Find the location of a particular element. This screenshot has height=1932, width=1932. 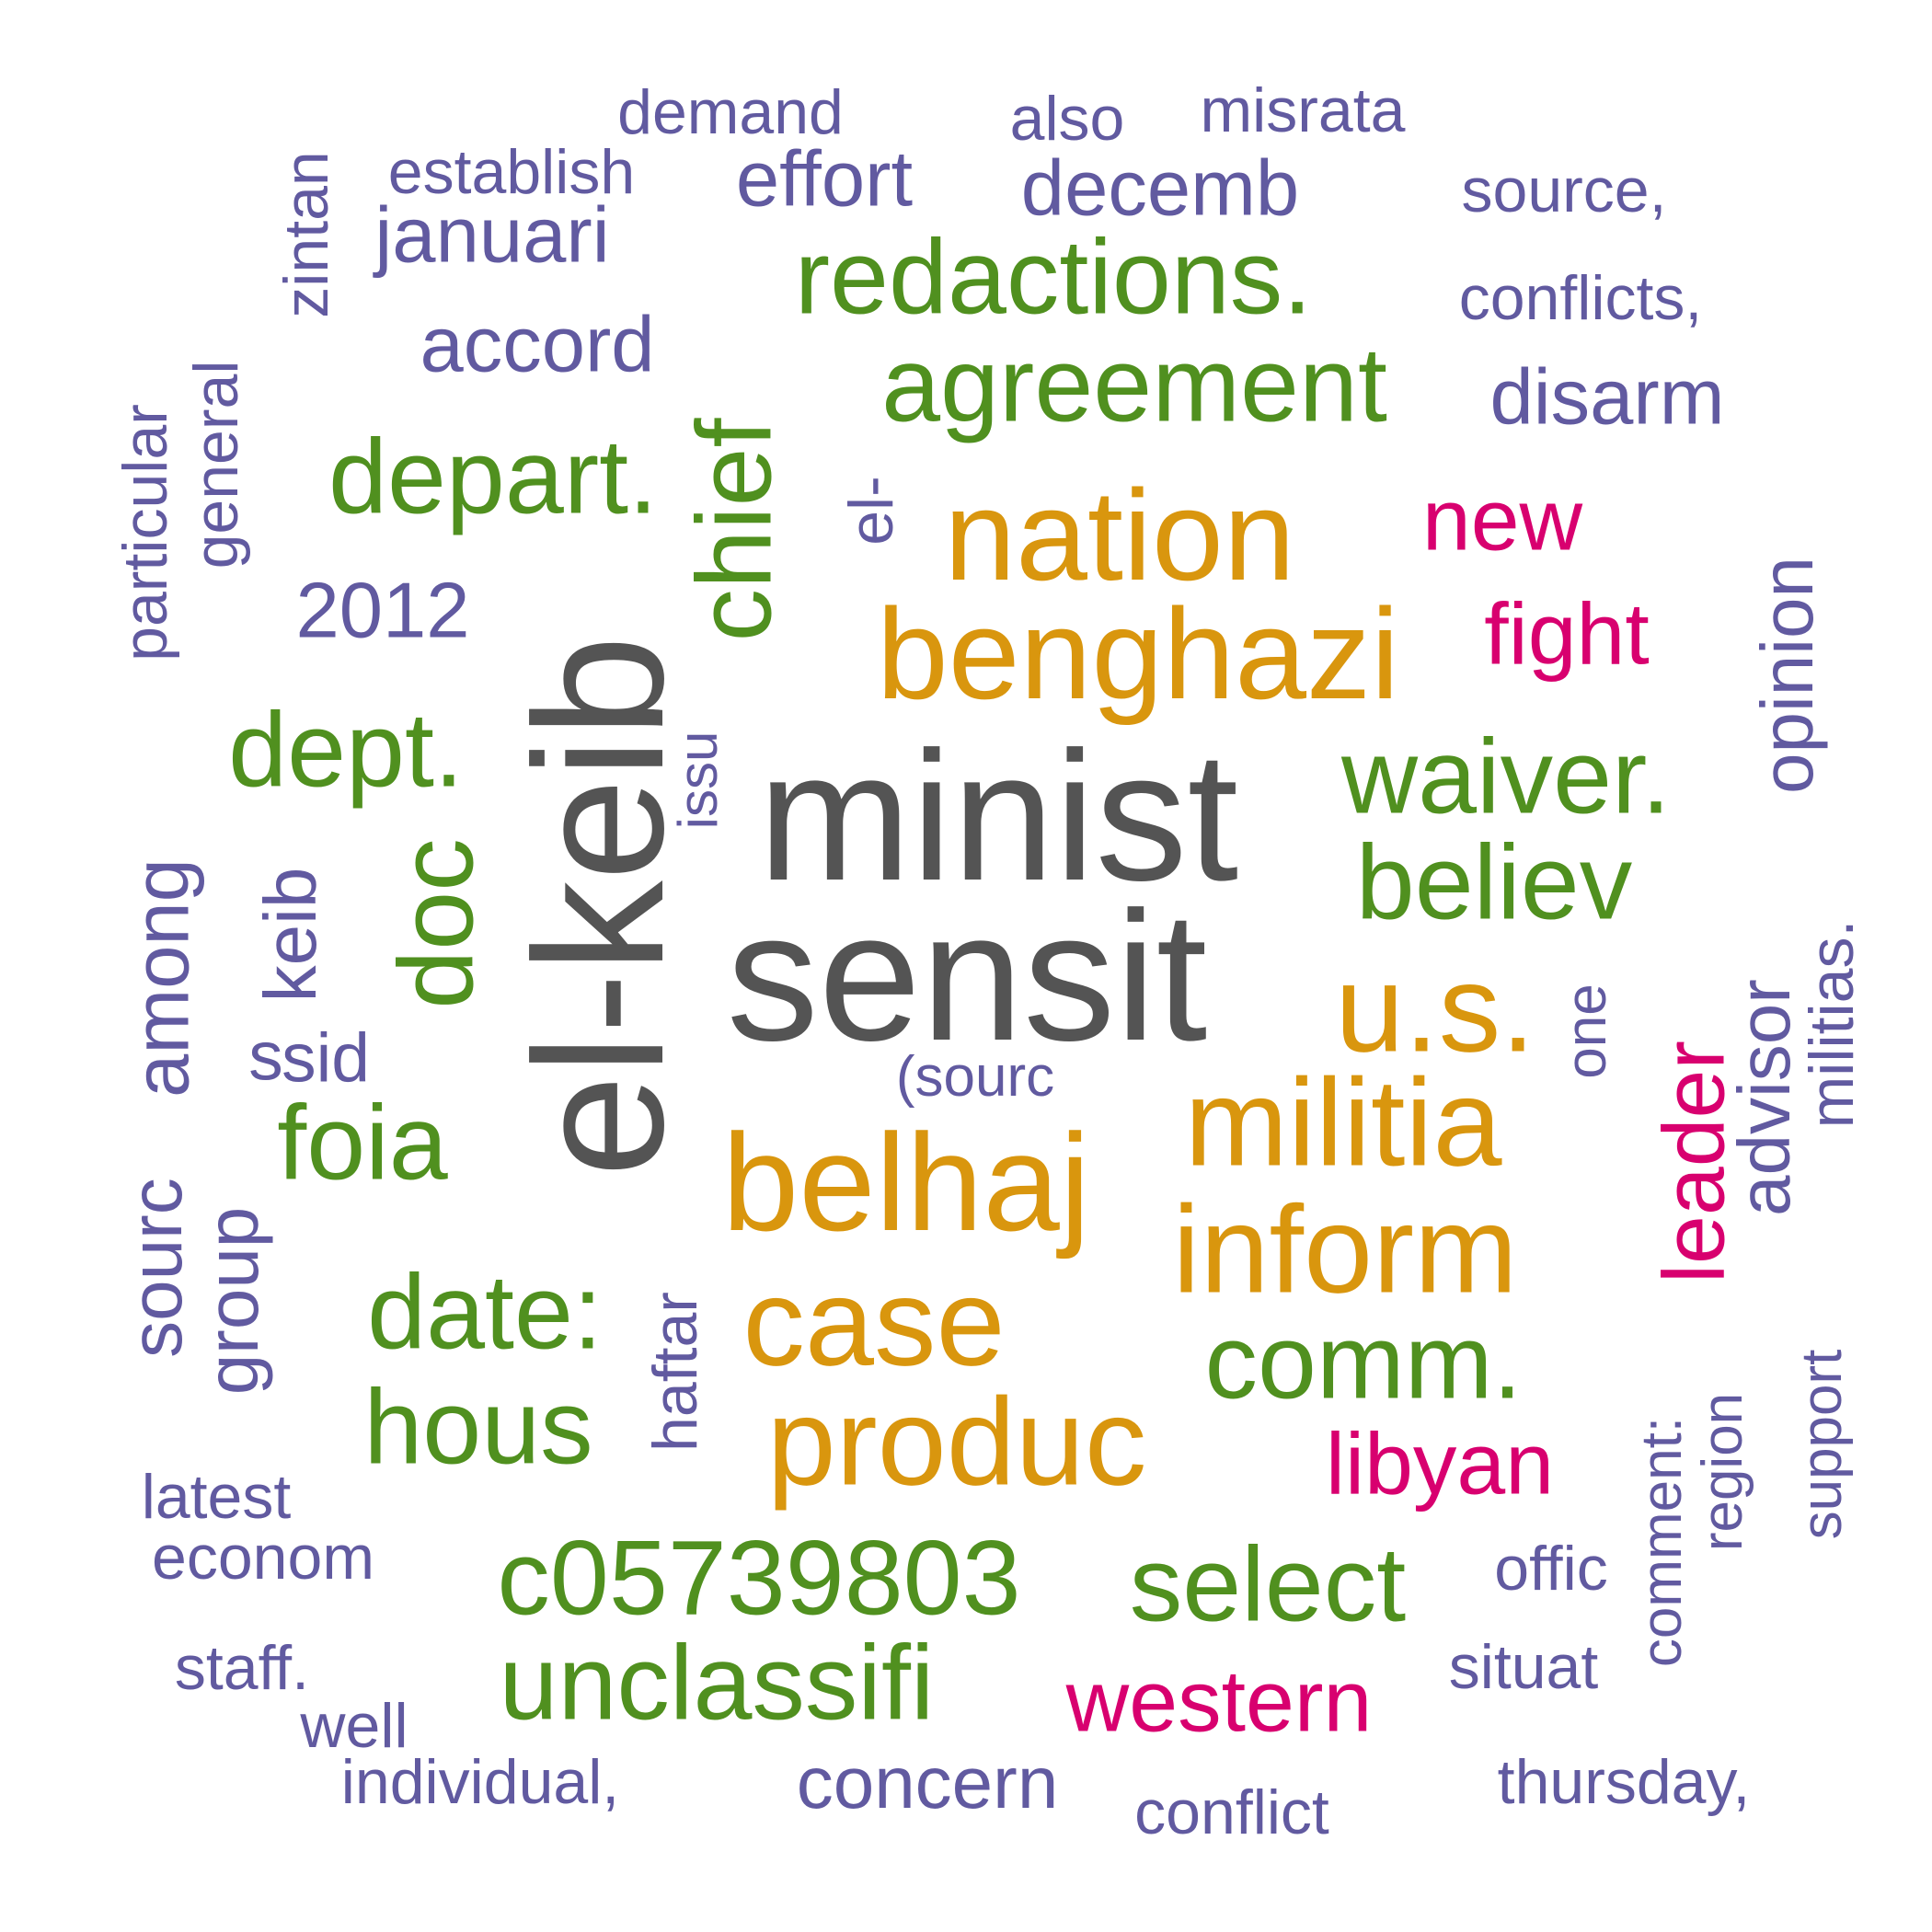

word-fight: fight is located at coordinates (1567, 634).